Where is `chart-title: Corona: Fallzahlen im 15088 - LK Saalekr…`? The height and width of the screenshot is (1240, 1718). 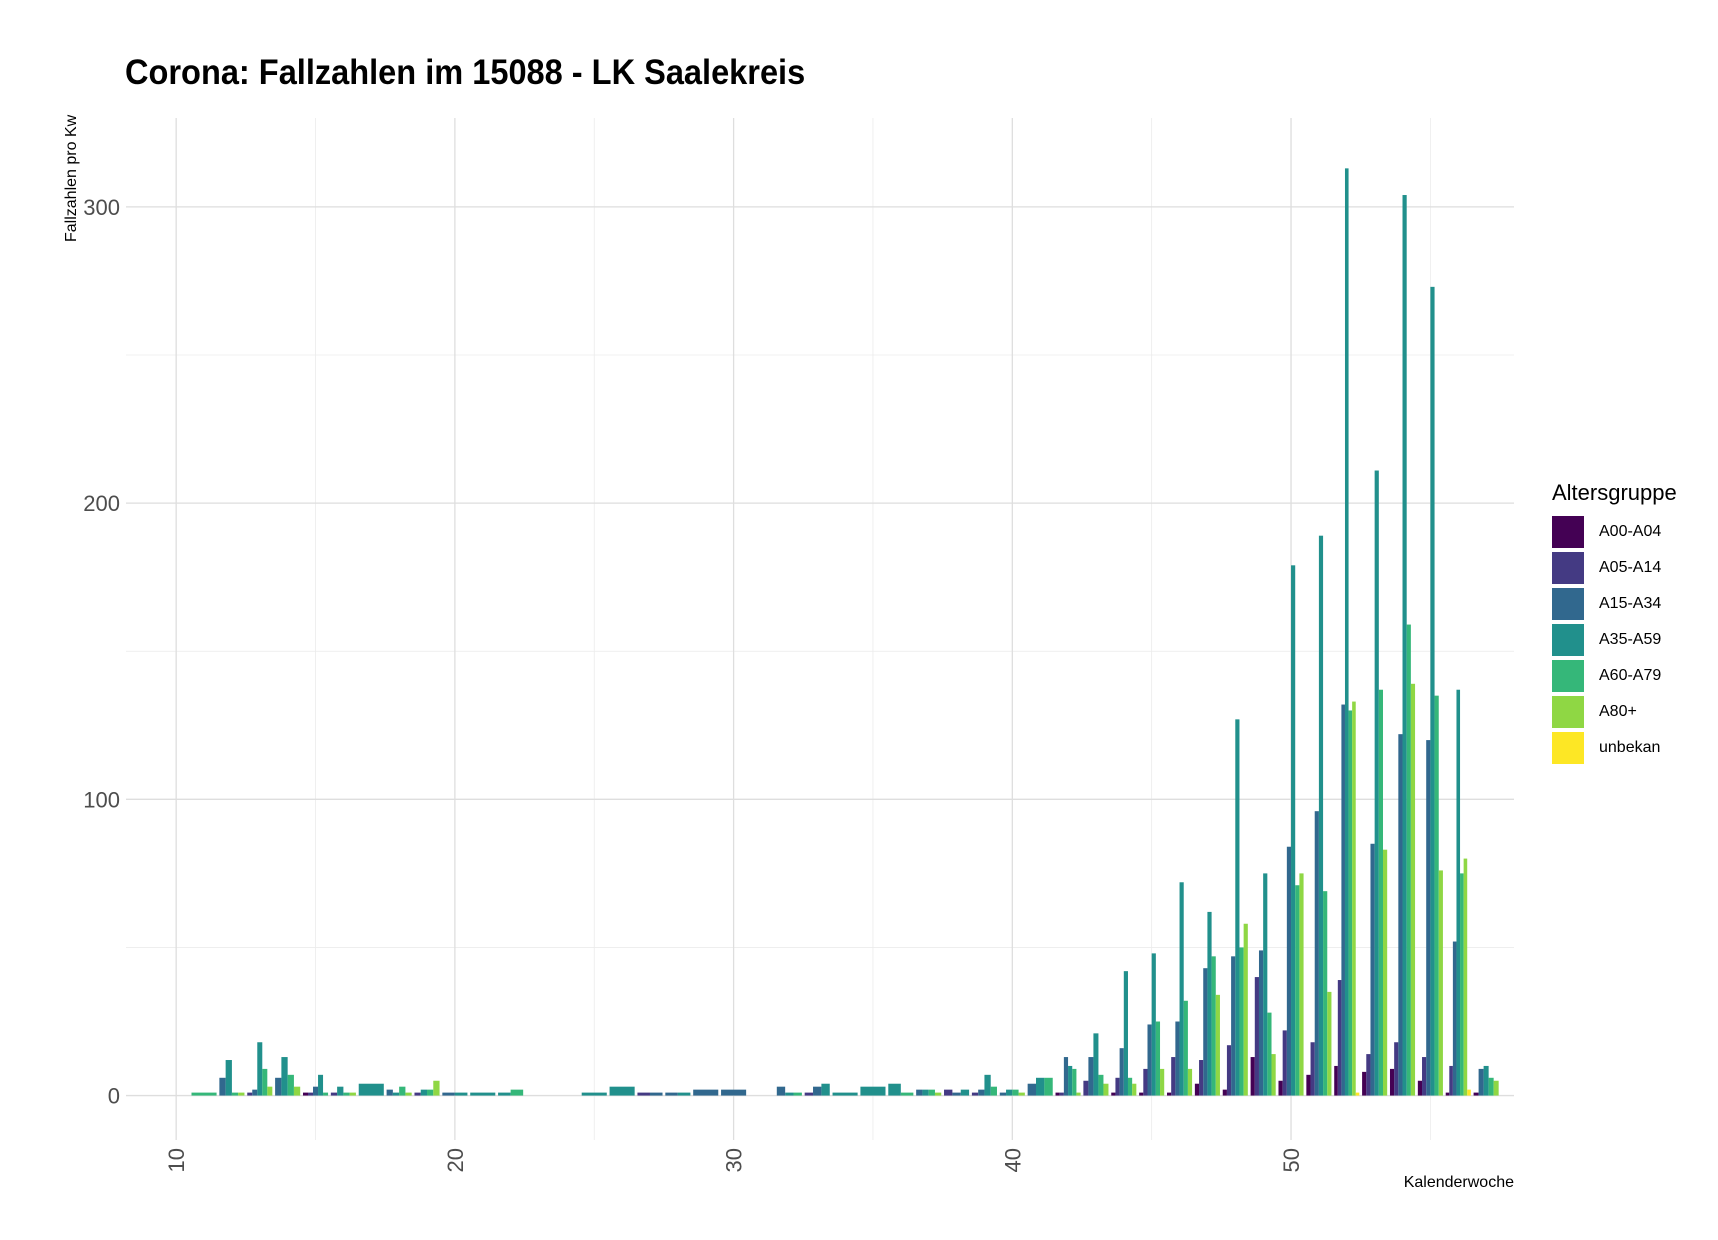
chart-title: Corona: Fallzahlen im 15088 - LK Saalekr… is located at coordinates (465, 72).